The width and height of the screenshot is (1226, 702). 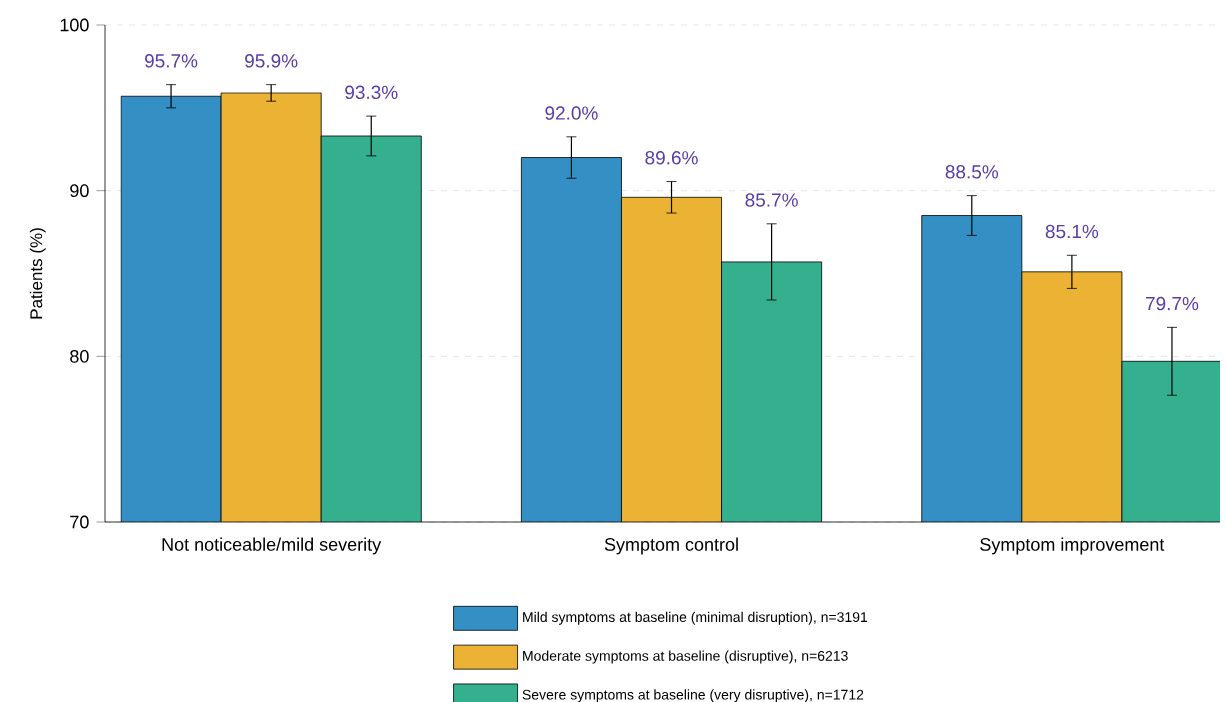 What do you see at coordinates (271, 61) in the screenshot?
I see `data-label: 95.9%` at bounding box center [271, 61].